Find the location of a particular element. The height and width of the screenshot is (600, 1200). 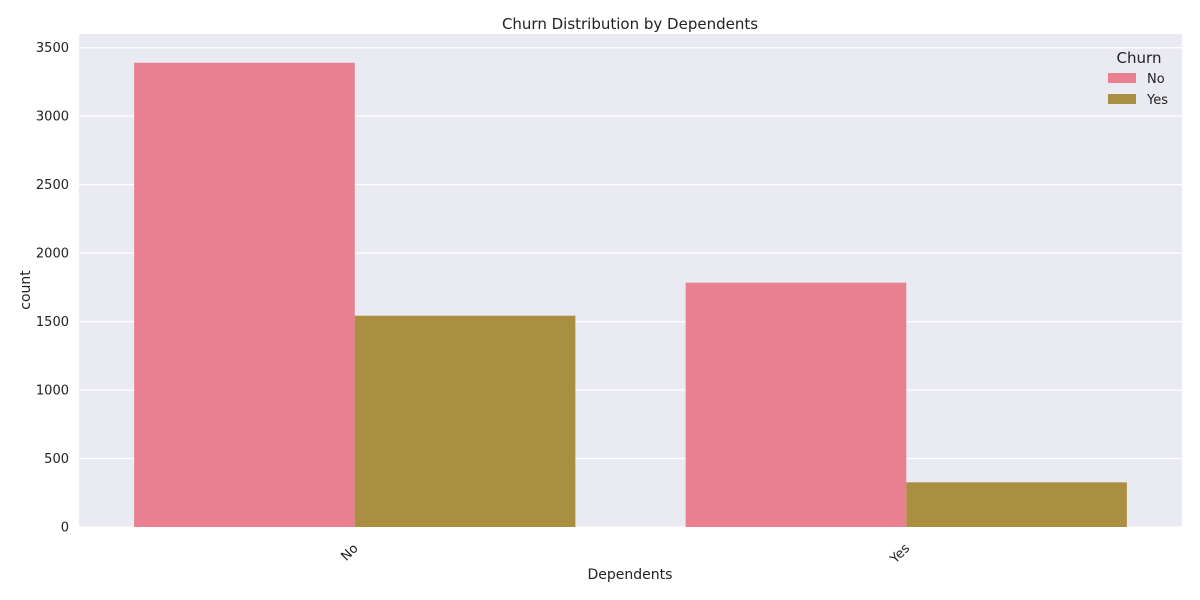

y-tick-label: 2000 is located at coordinates (52, 254).